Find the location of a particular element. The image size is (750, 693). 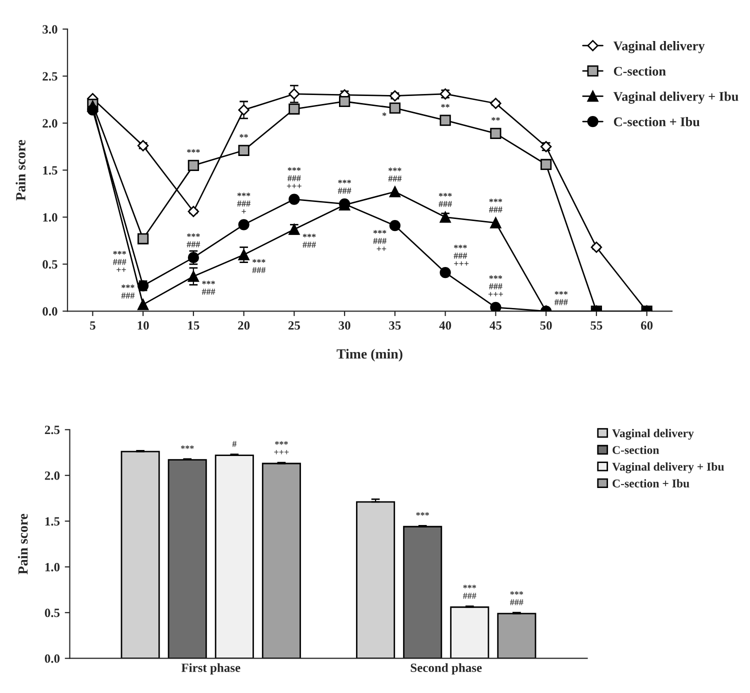

x-tick-label: First phase is located at coordinates (210, 669).